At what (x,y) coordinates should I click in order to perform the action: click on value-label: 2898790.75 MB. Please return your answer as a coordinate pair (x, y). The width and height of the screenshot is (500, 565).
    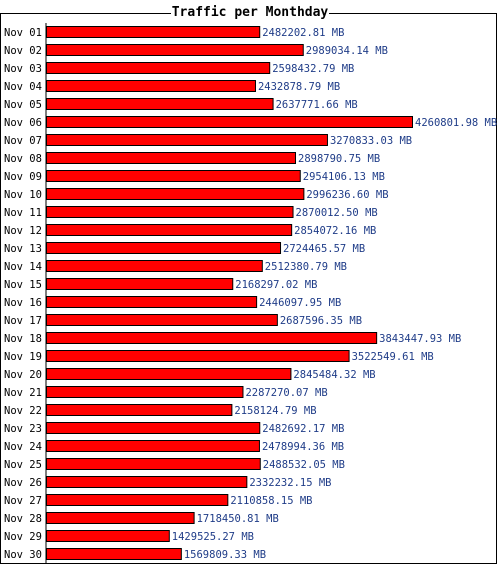
    Looking at the image, I should click on (339, 159).